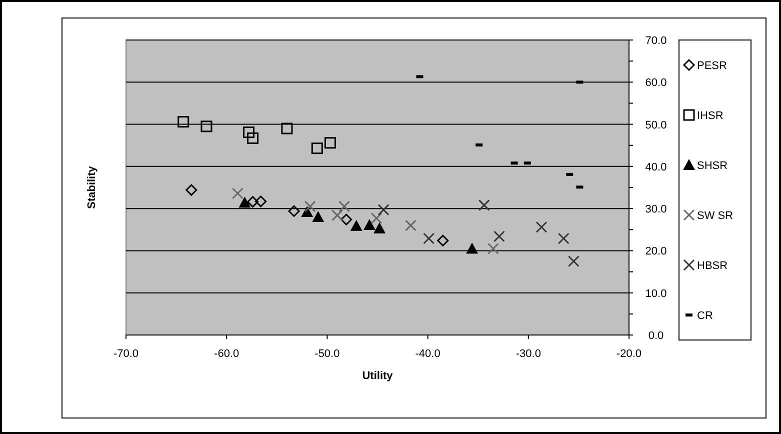  What do you see at coordinates (378, 376) in the screenshot?
I see `x-axis-title: Utility` at bounding box center [378, 376].